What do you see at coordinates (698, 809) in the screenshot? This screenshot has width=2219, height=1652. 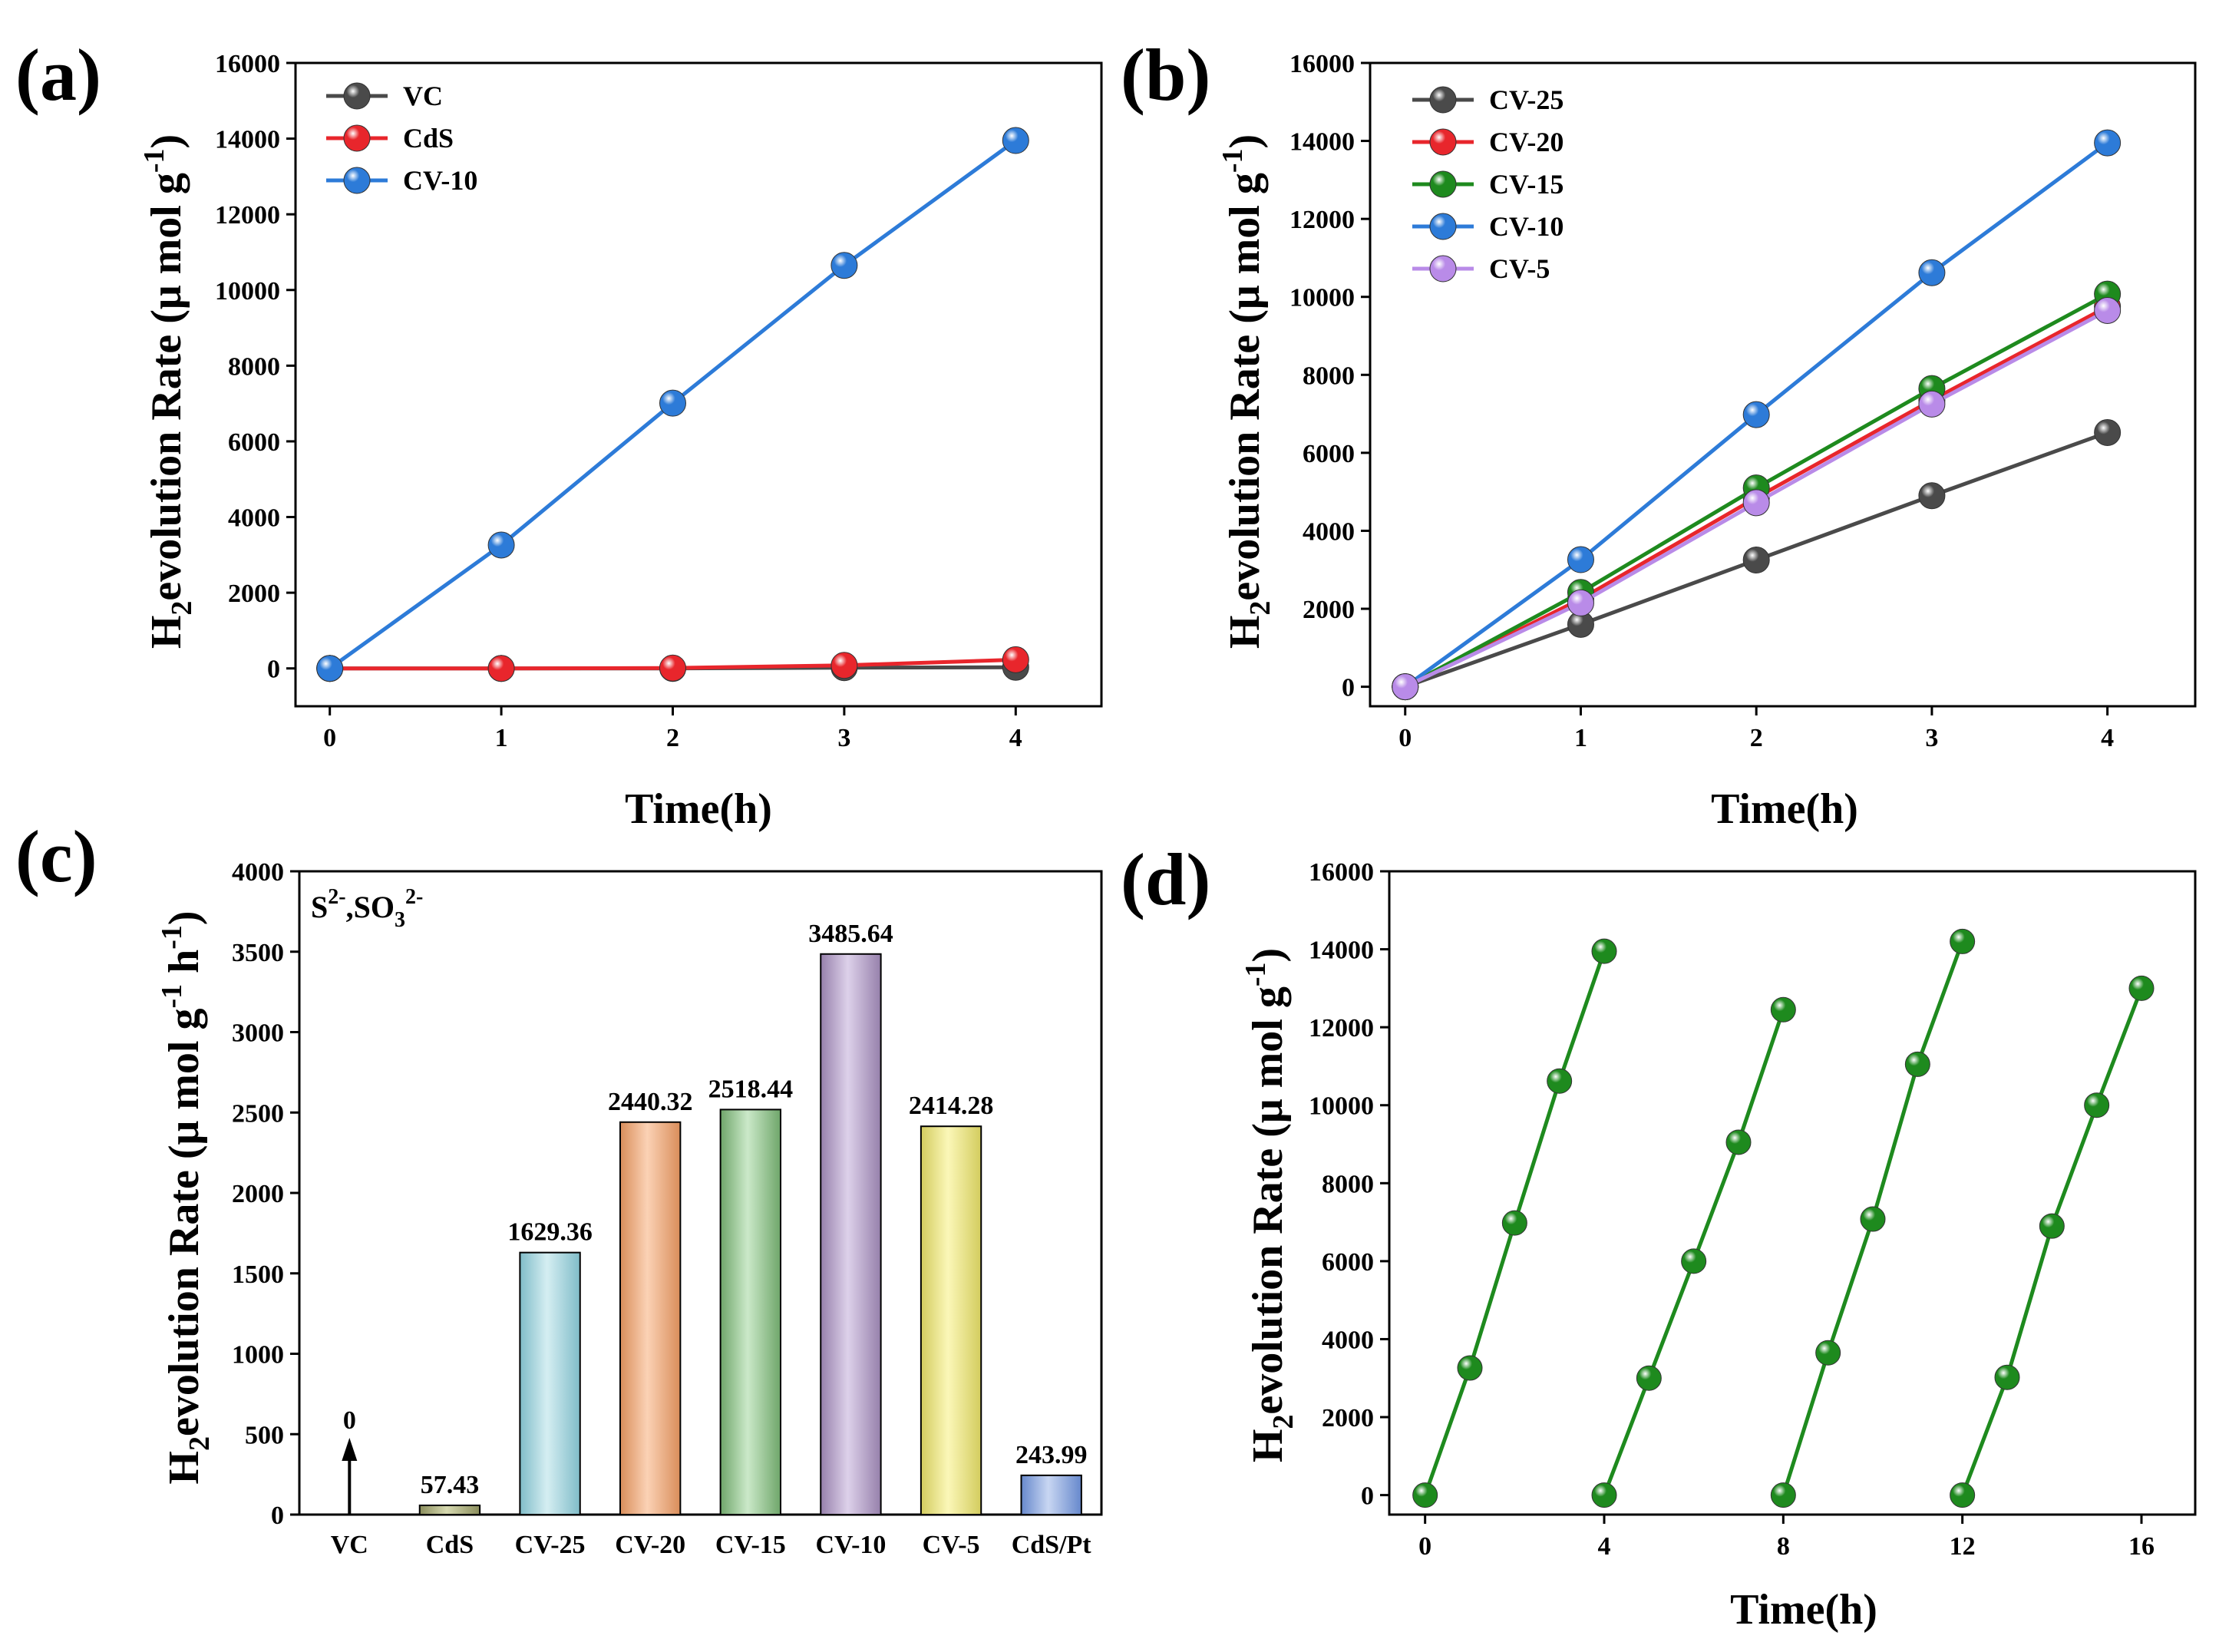 I see `panel-a-xlabel: Time(h)` at bounding box center [698, 809].